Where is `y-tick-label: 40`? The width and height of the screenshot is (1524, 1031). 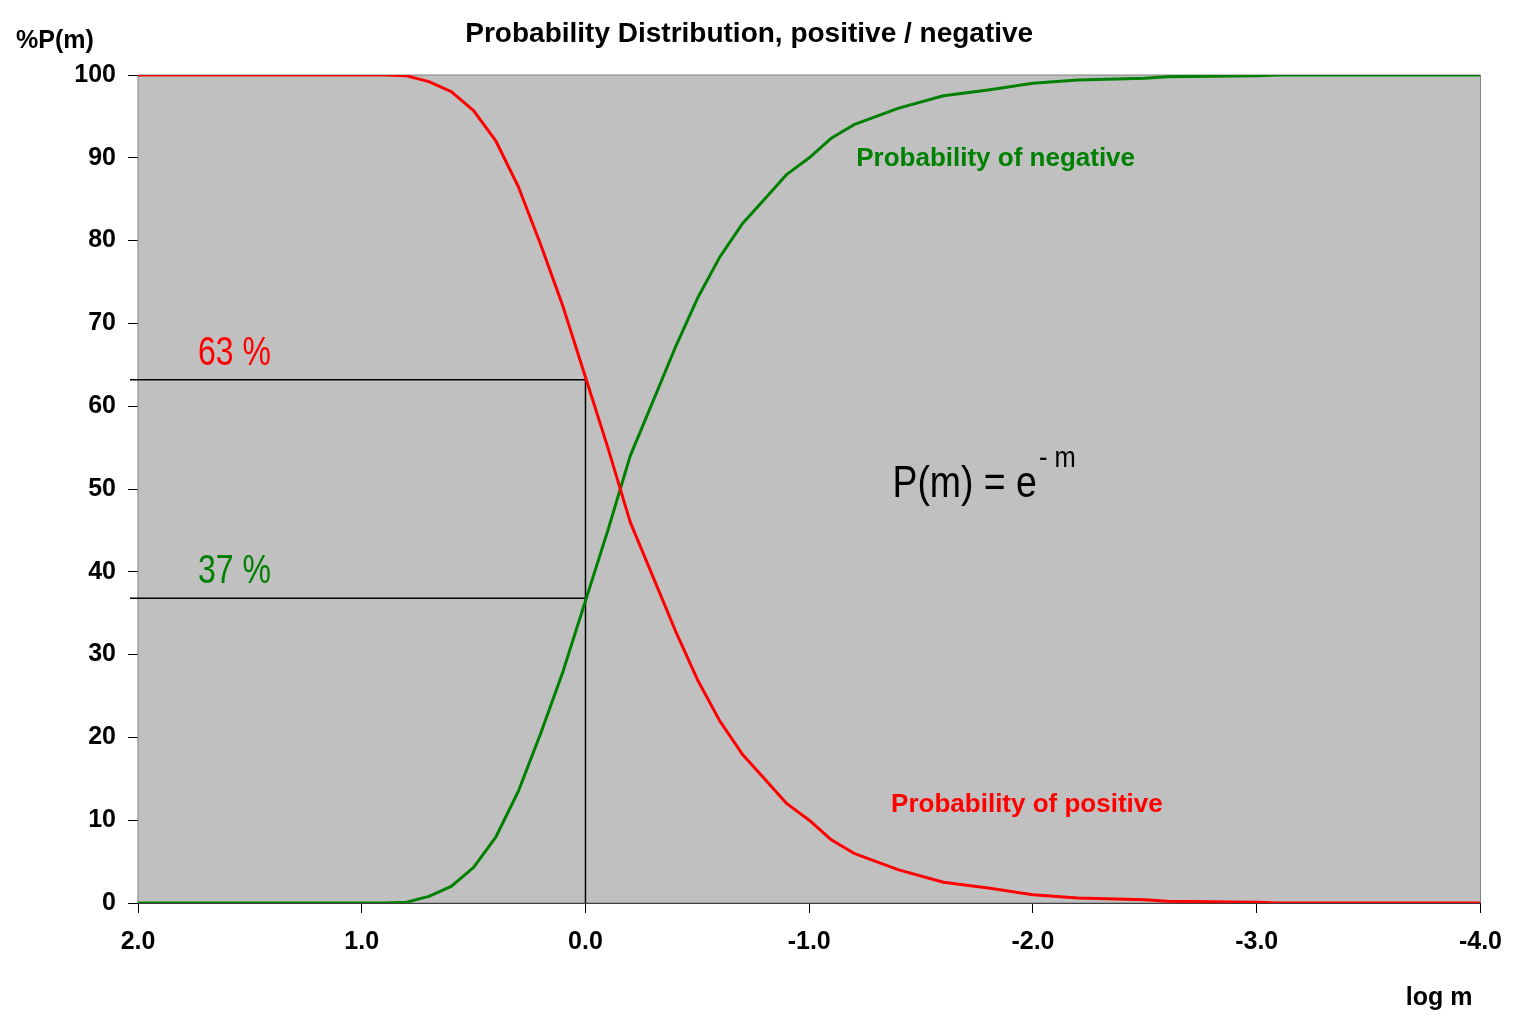 y-tick-label: 40 is located at coordinates (102, 569).